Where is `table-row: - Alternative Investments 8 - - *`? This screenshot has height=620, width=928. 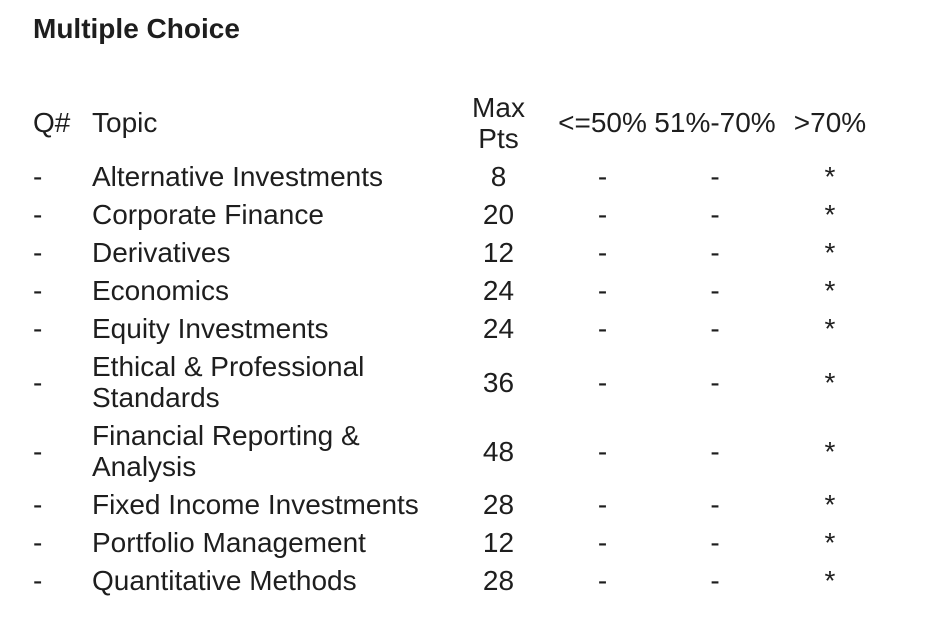 table-row: - Alternative Investments 8 - - * is located at coordinates (456, 177).